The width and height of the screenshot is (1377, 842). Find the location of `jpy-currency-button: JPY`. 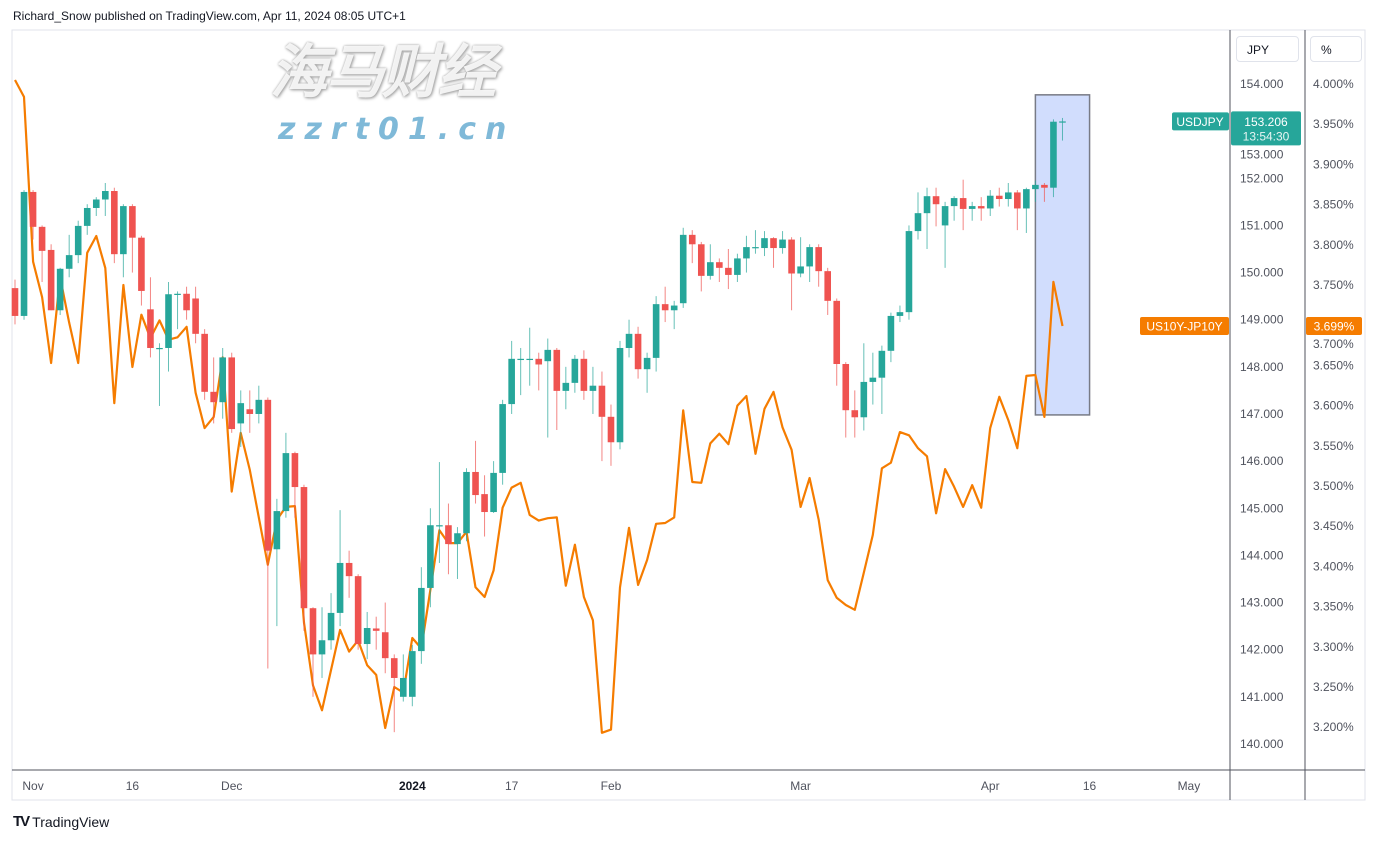

jpy-currency-button: JPY is located at coordinates (1267, 49).